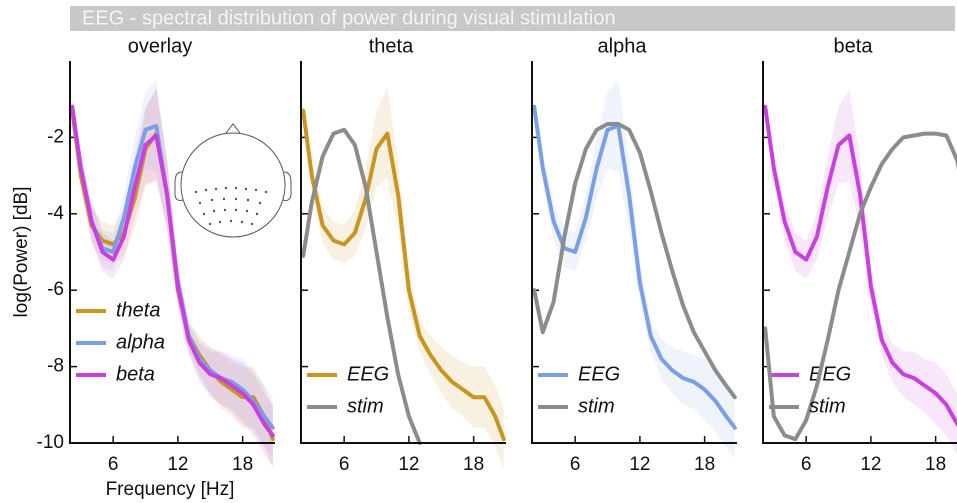 Image resolution: width=957 pixels, height=503 pixels. I want to click on title-bar, so click(512, 18).